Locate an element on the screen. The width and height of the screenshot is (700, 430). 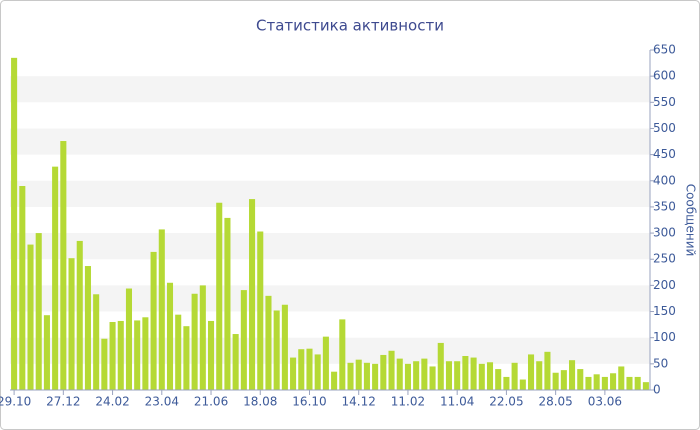
y-tick-label: 100 is located at coordinates (664, 337).